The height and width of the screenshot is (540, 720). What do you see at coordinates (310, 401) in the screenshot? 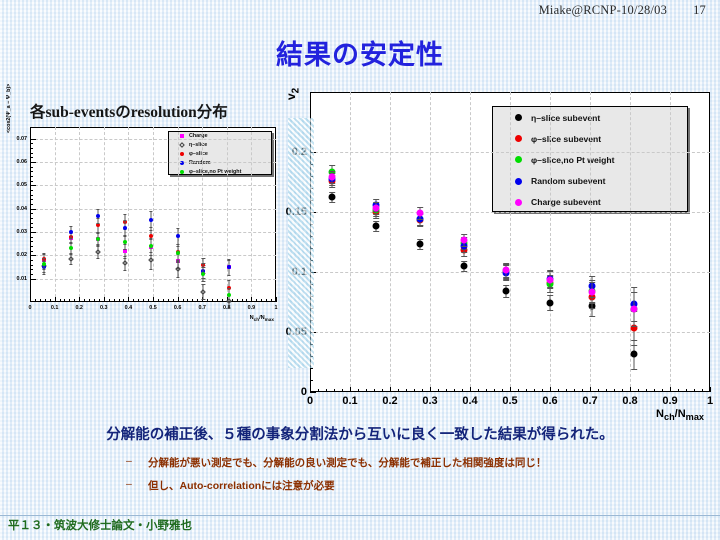
I see `x-tick-label: 0` at bounding box center [310, 401].